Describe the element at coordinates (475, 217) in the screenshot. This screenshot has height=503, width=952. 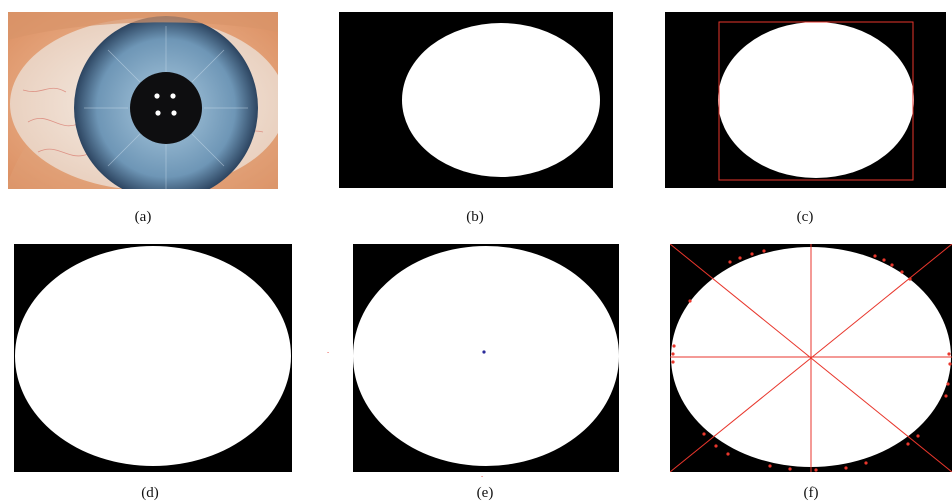
I see `caption-b: (b)` at that location.